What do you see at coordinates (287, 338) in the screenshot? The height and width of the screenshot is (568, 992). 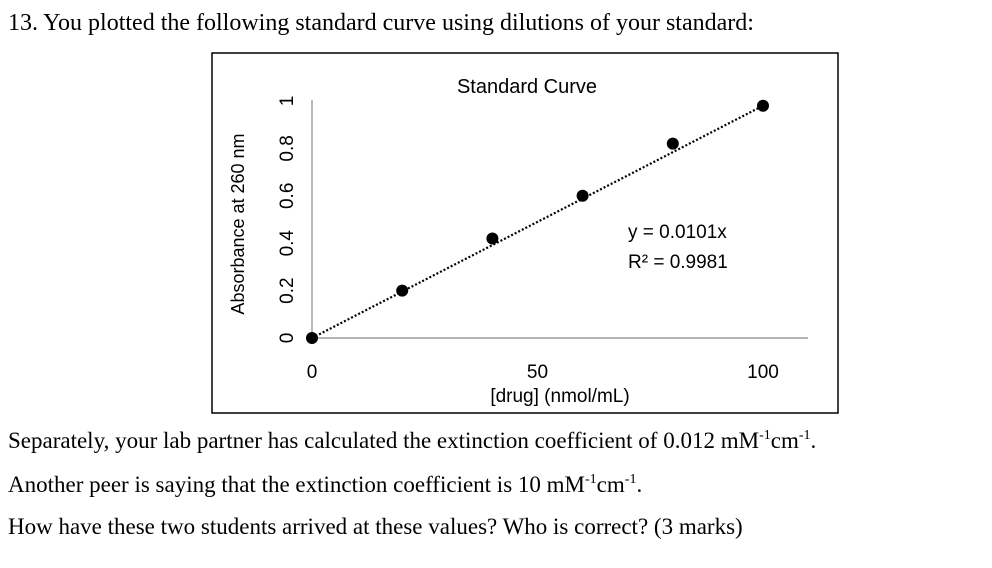 I see `y-tick-label: 0` at bounding box center [287, 338].